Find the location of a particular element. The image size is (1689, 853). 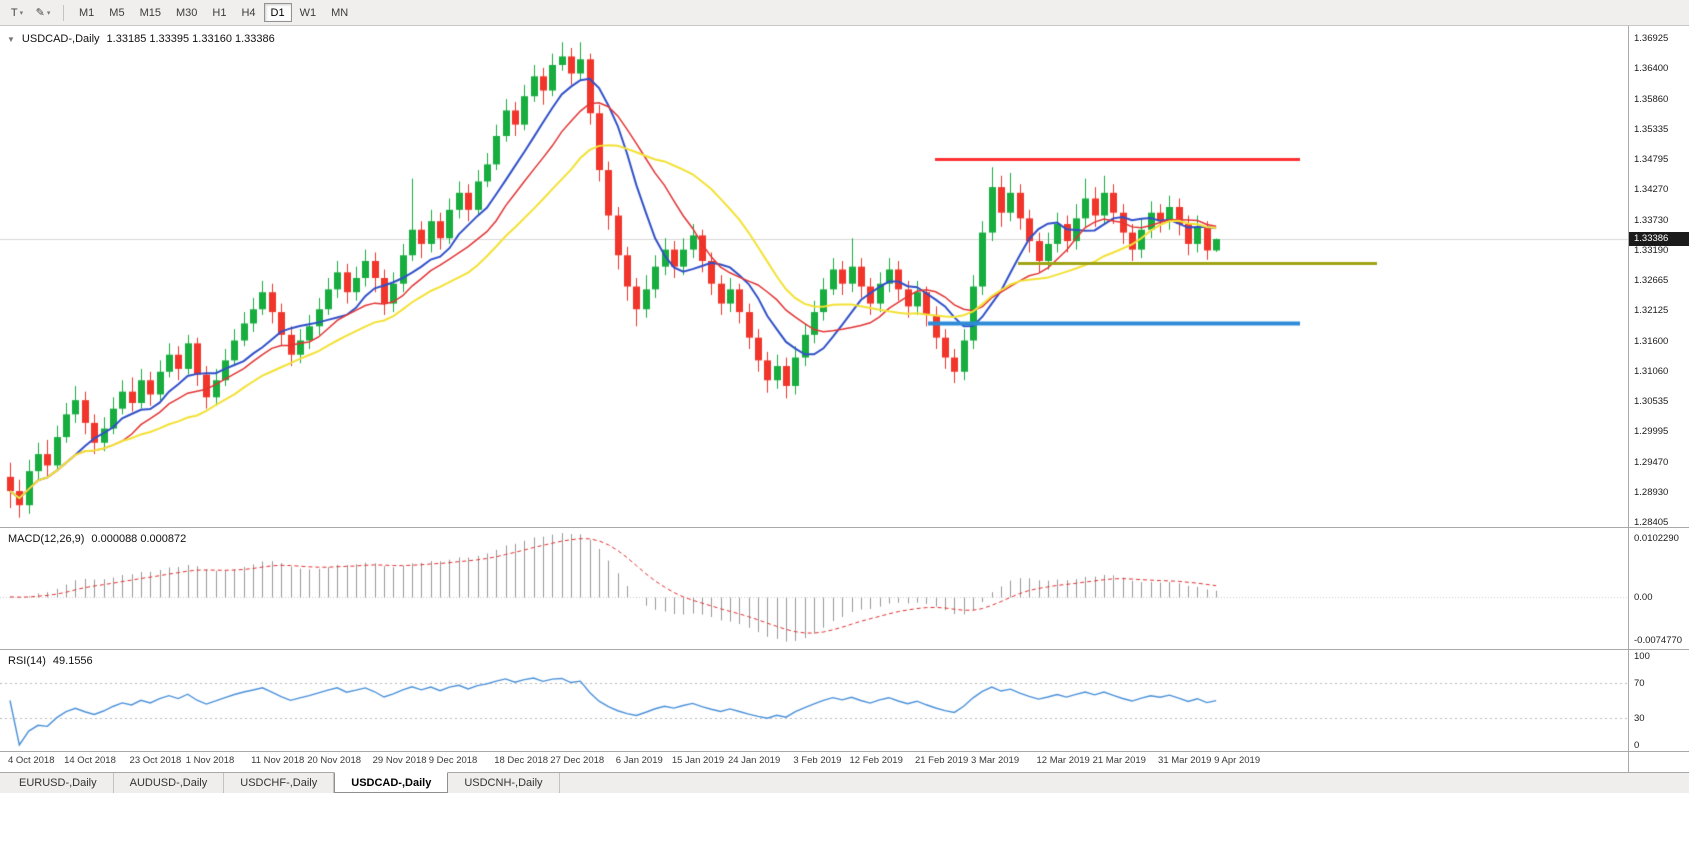

timeframe-mn-button: MN is located at coordinates (340, 12).